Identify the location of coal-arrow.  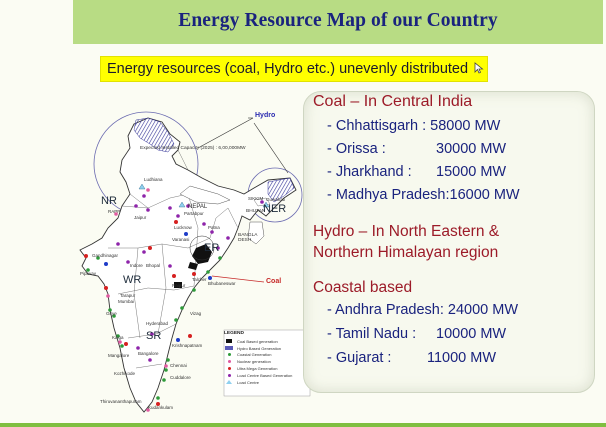
(238, 279).